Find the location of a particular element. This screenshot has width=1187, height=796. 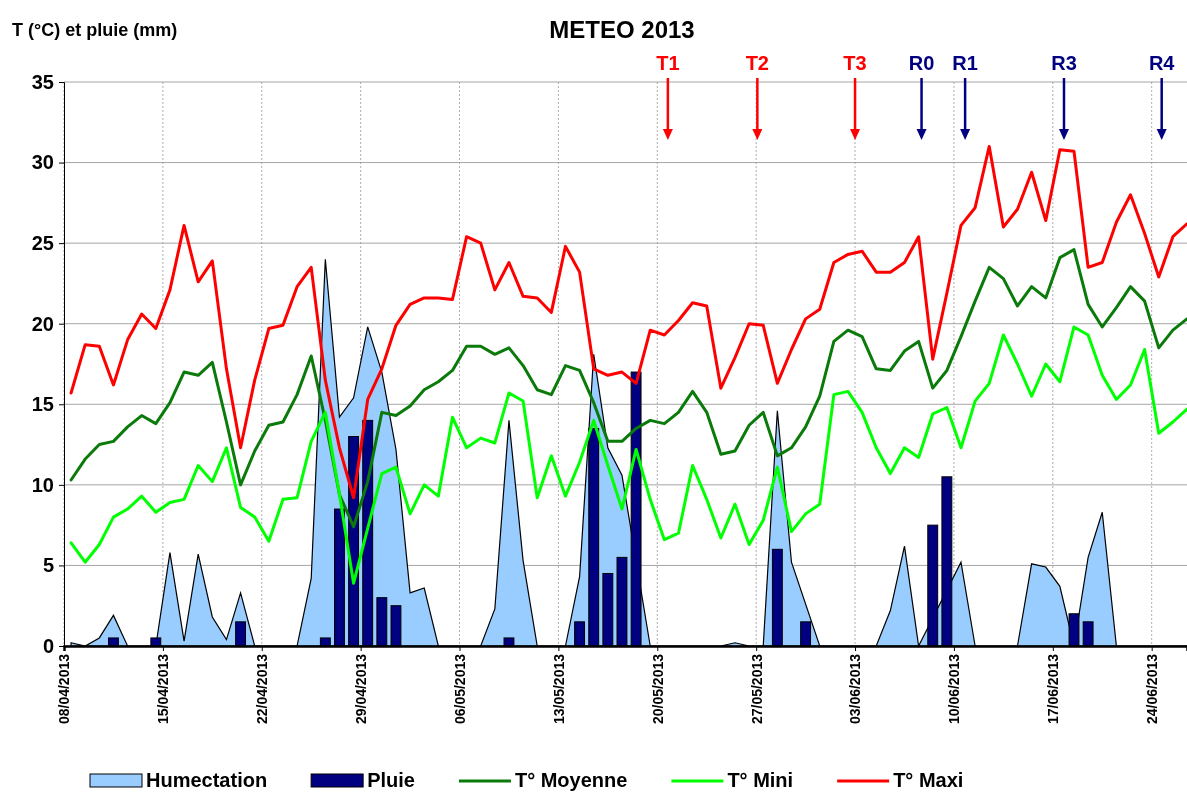

x-tick-label: 24/06/2013 is located at coordinates (1152, 689).